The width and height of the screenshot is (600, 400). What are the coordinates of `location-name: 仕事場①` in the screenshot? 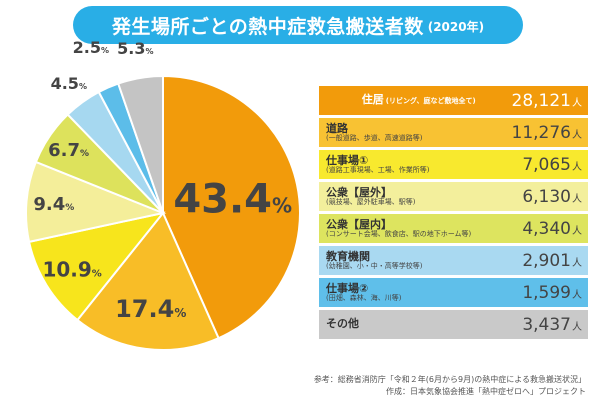 It's located at (347, 160).